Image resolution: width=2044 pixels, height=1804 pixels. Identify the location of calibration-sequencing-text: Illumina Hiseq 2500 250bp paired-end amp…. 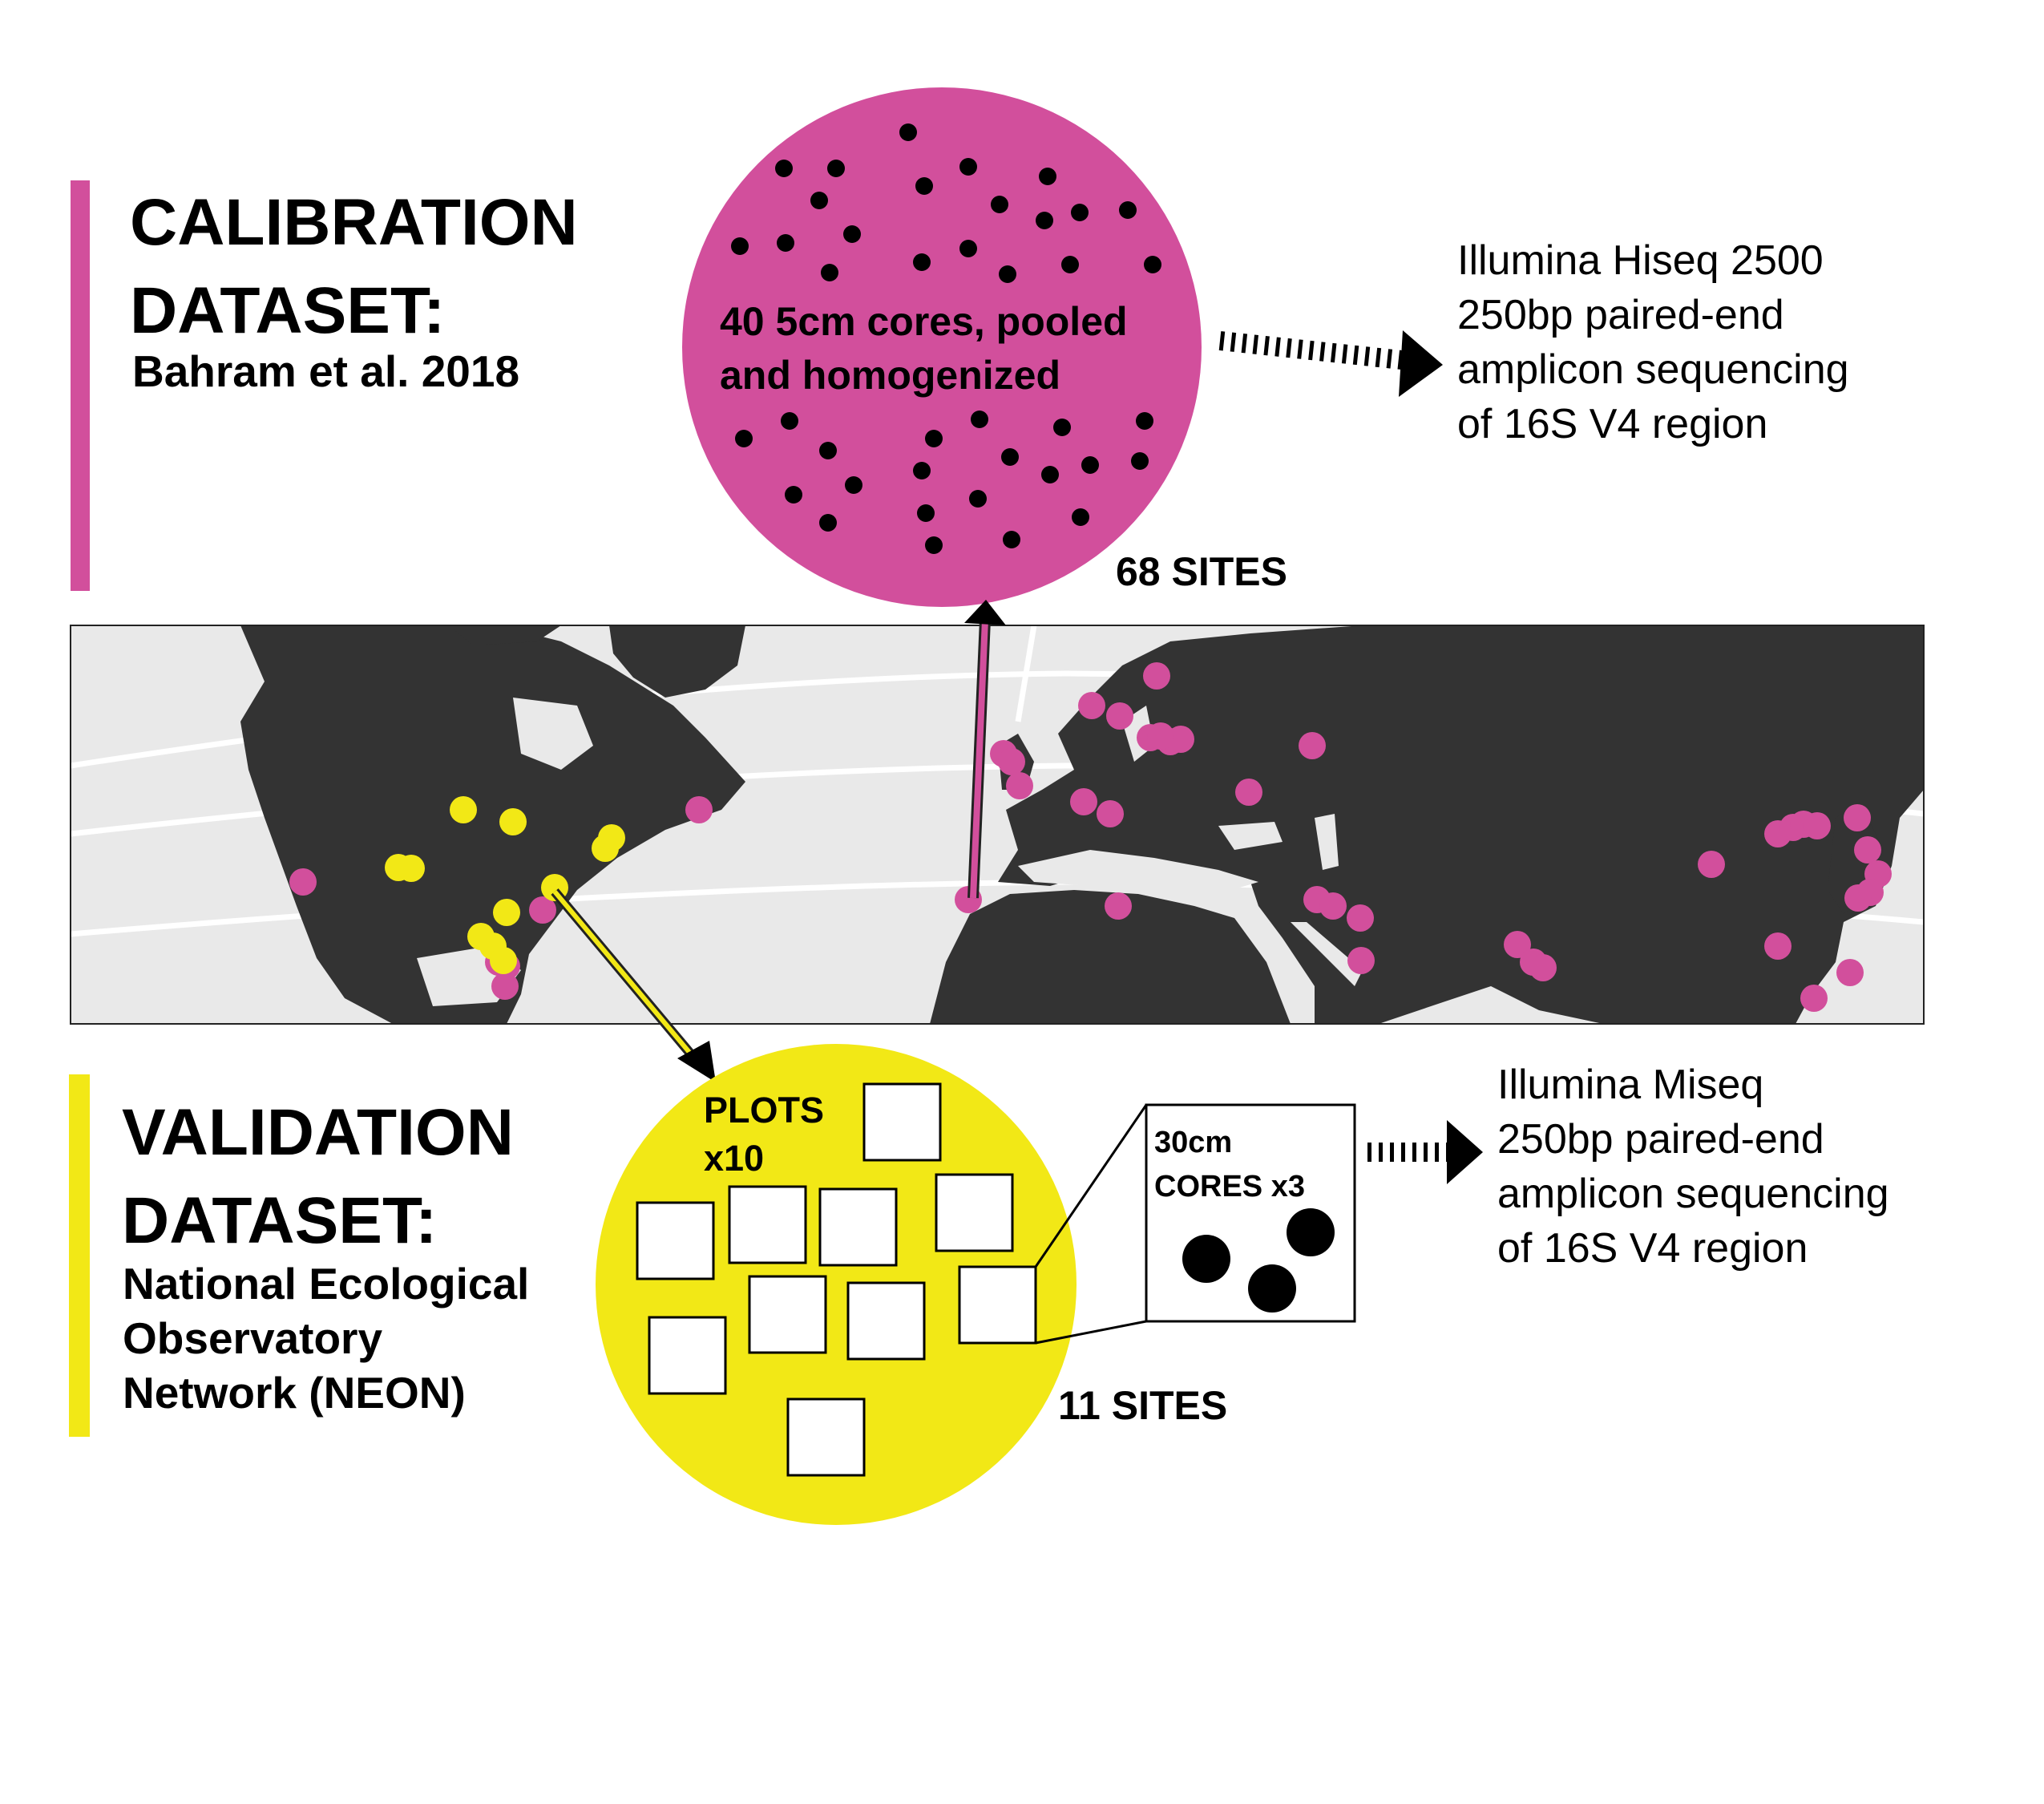
(1653, 342).